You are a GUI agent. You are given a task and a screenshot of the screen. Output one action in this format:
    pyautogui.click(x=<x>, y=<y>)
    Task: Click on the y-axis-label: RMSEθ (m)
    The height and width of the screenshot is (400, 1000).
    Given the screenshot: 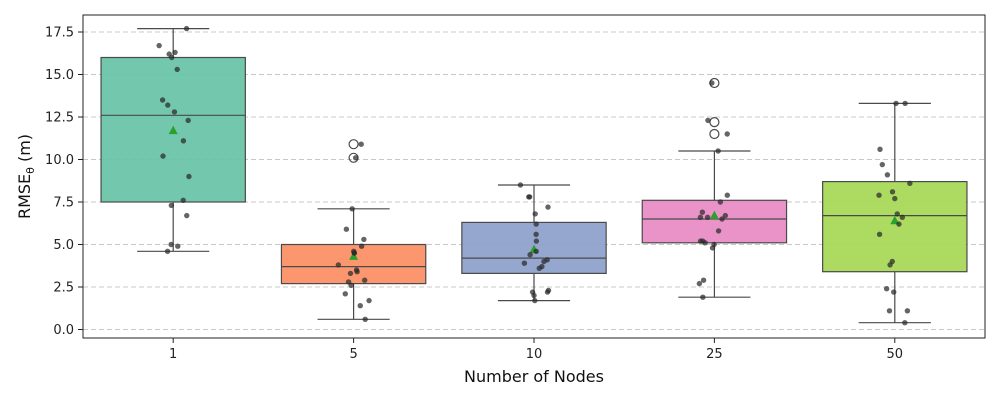 What is the action you would take?
    pyautogui.click(x=26, y=176)
    